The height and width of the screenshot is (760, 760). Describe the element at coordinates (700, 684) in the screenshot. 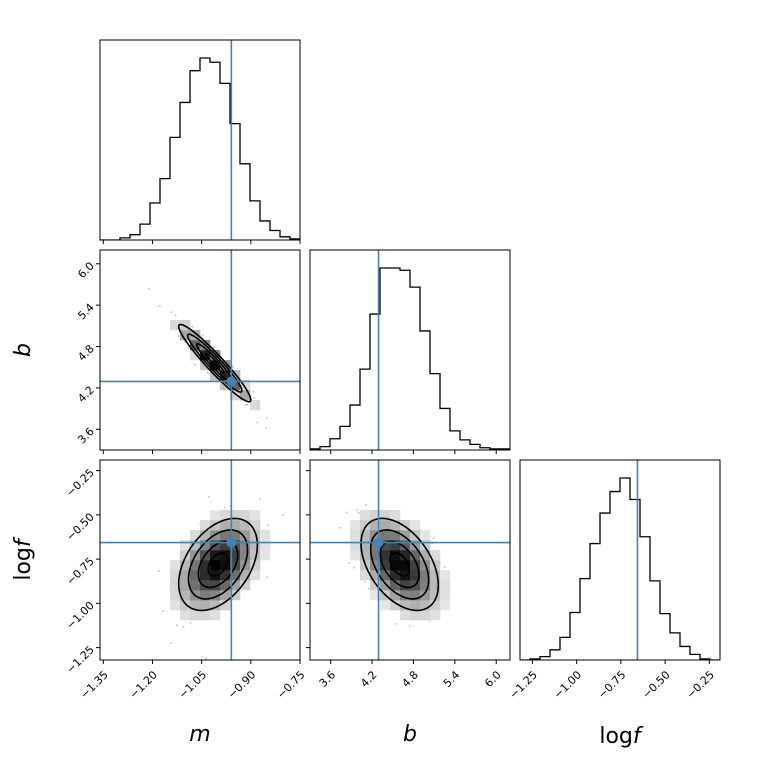

I see `x-tick-label-logf: −0.25` at that location.